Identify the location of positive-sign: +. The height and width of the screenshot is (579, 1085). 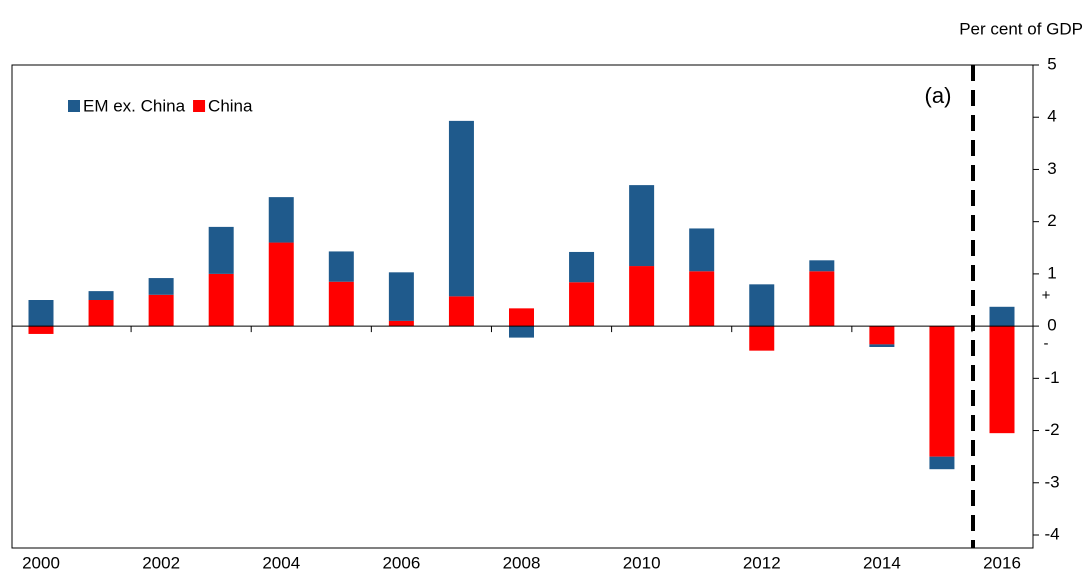
(1046, 295).